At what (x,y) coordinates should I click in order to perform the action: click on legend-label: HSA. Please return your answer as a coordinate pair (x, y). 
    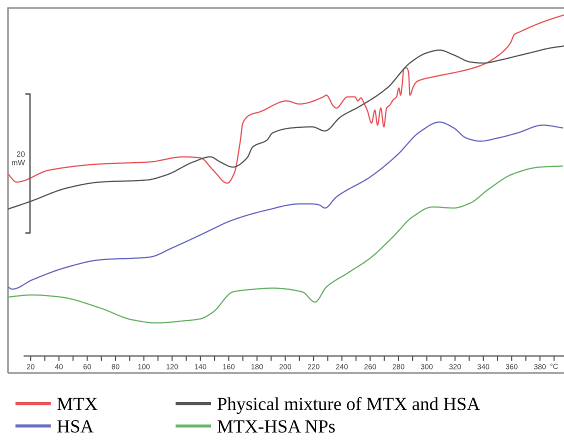
    Looking at the image, I should click on (75, 426).